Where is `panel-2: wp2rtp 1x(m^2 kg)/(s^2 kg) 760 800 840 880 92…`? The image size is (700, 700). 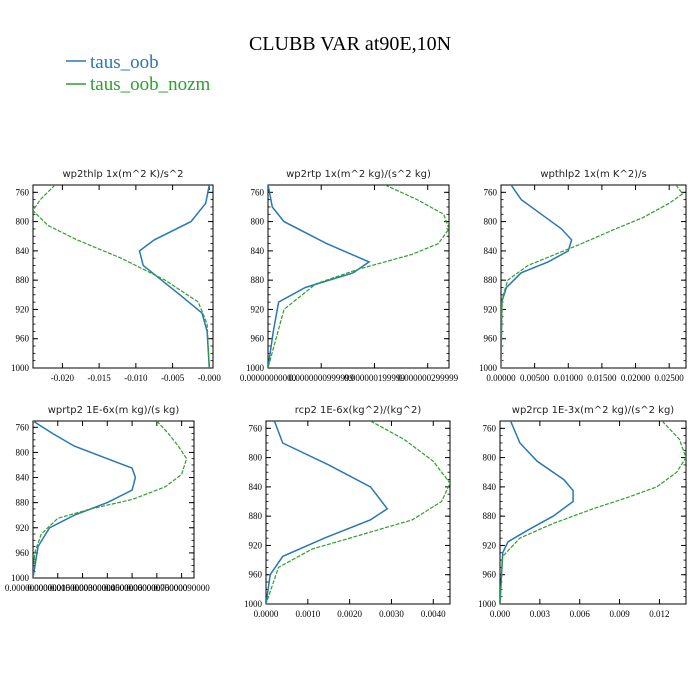 panel-2: wp2rtp 1x(m^2 kg)/(s^2 kg) 760 800 840 880 92… is located at coordinates (349, 276).